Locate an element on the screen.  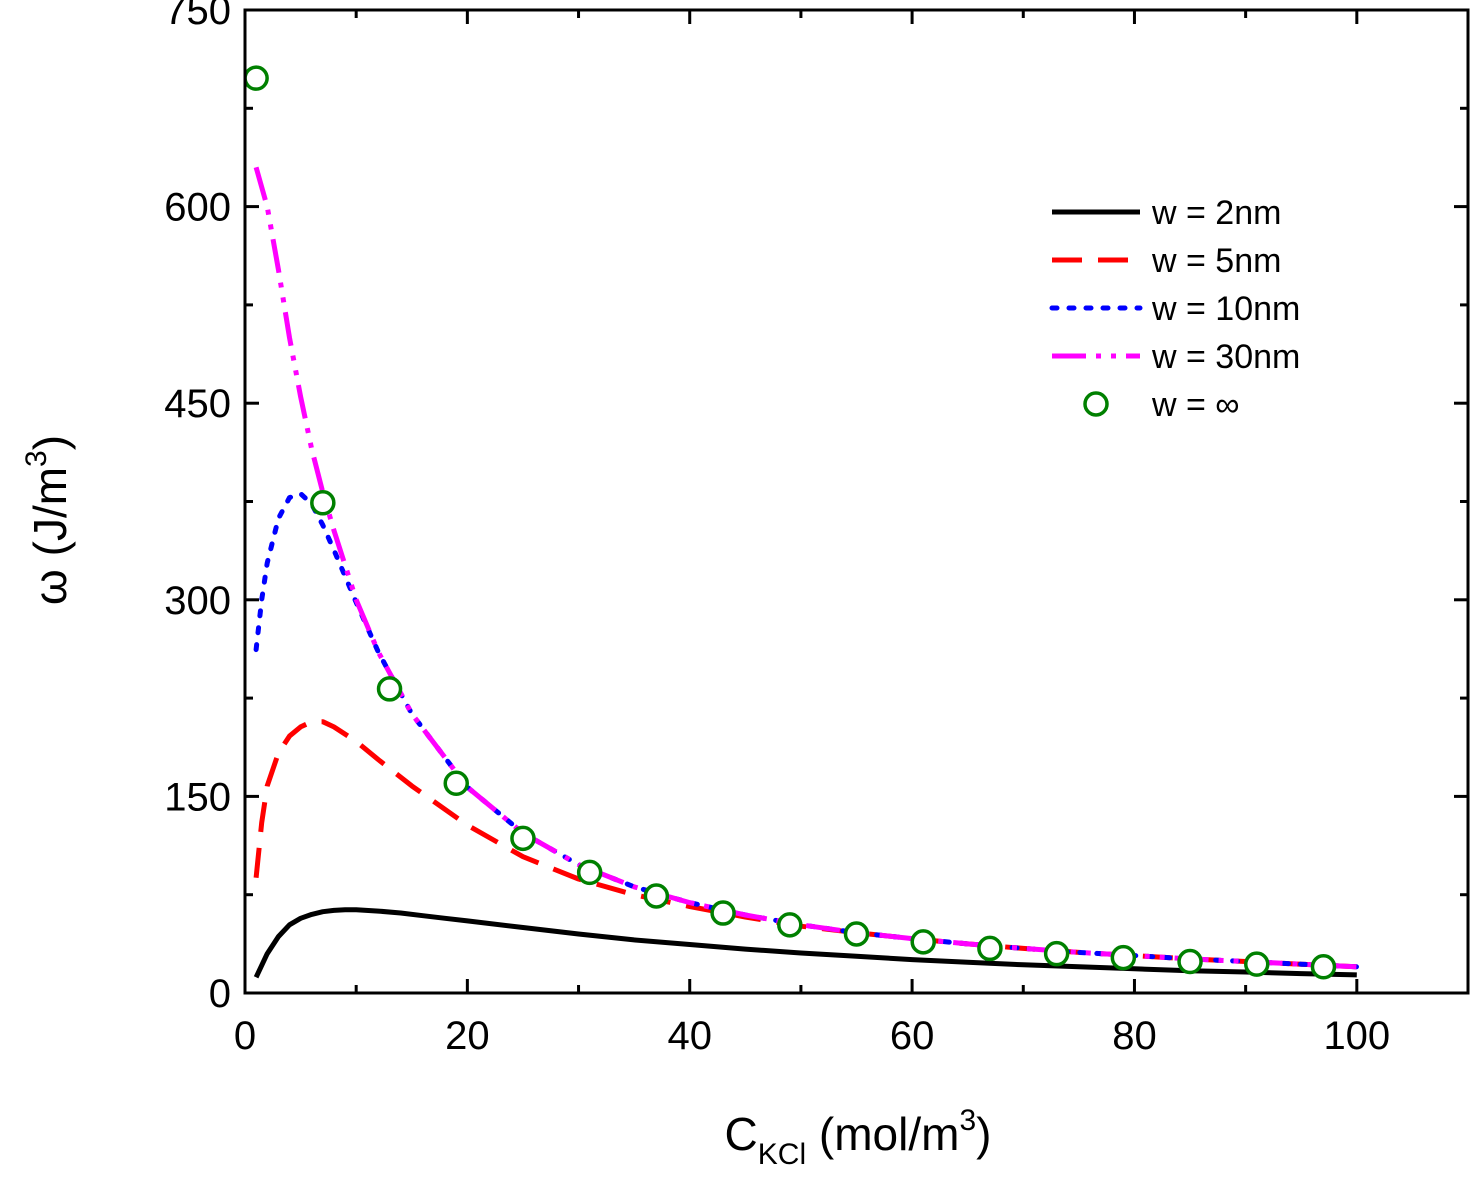
legend-label: w = 2nm is located at coordinates (1216, 213).